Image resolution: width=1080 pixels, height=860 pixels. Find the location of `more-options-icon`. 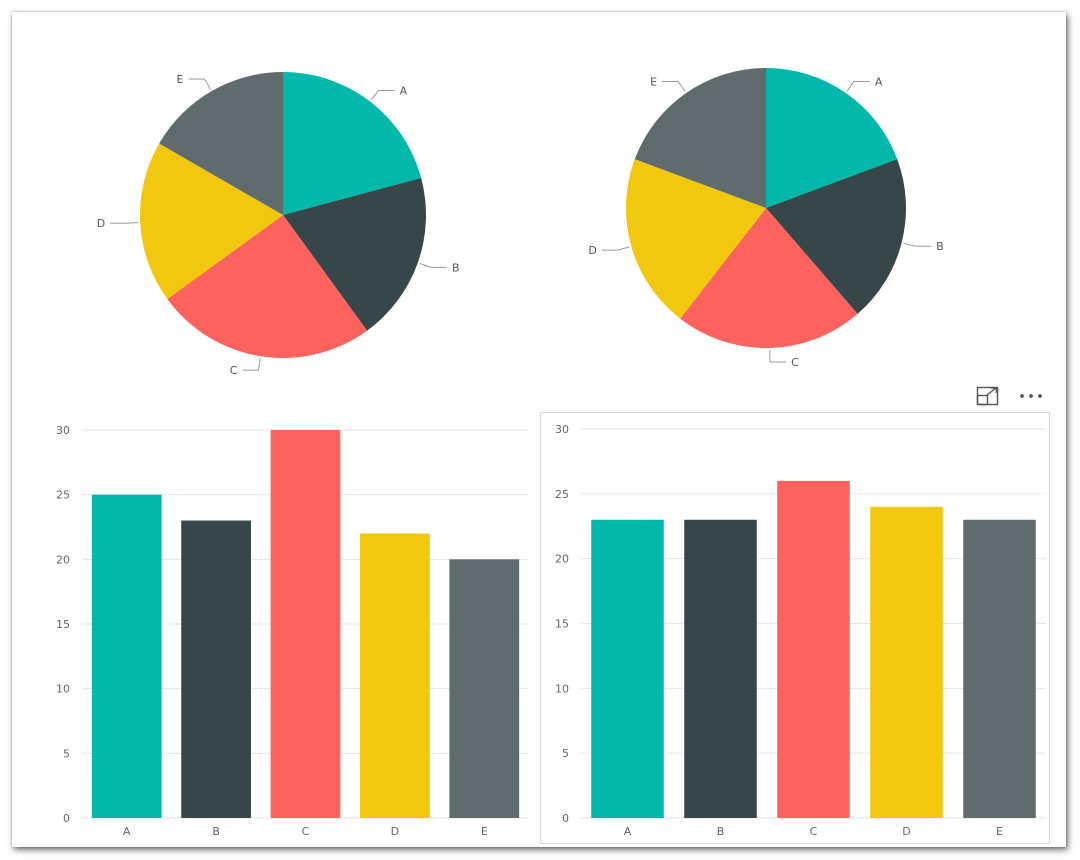

more-options-icon is located at coordinates (1031, 396).